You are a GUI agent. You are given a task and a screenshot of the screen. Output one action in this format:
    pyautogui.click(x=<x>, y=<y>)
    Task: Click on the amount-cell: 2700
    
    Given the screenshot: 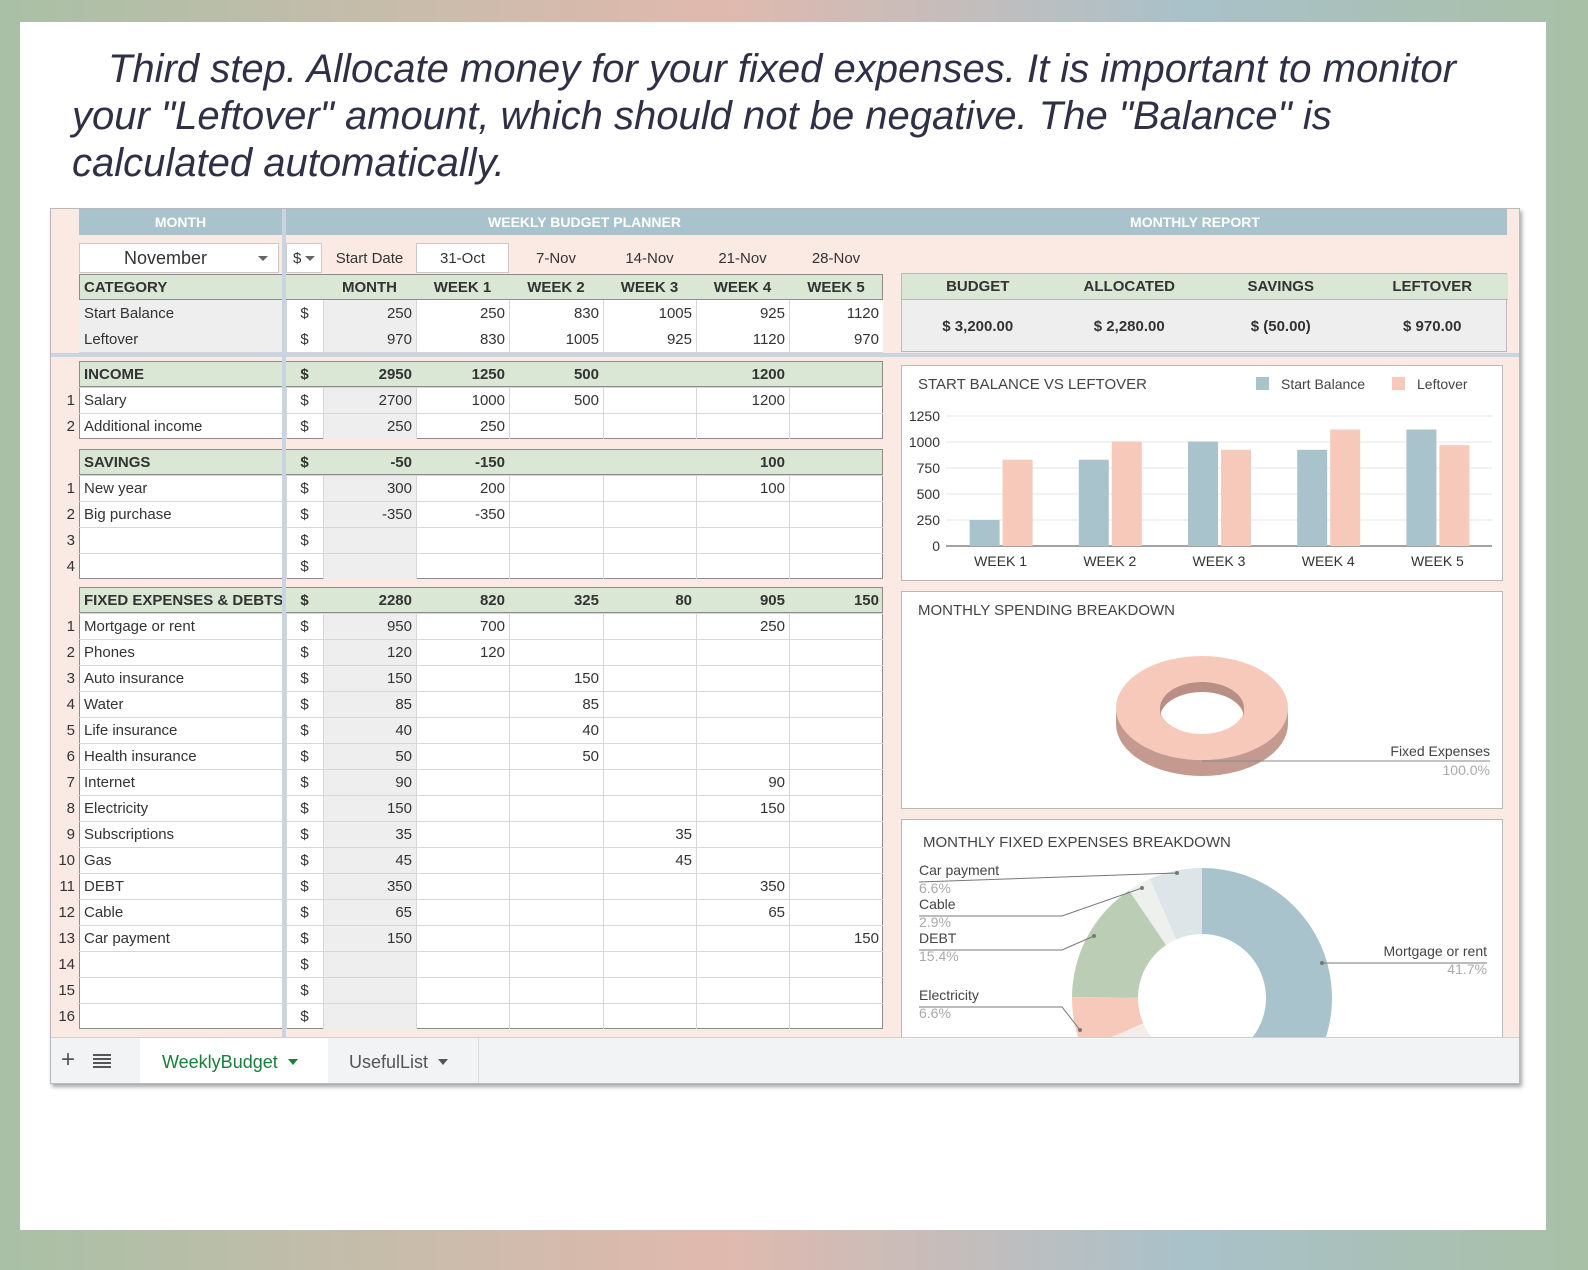 What is the action you would take?
    pyautogui.click(x=395, y=400)
    